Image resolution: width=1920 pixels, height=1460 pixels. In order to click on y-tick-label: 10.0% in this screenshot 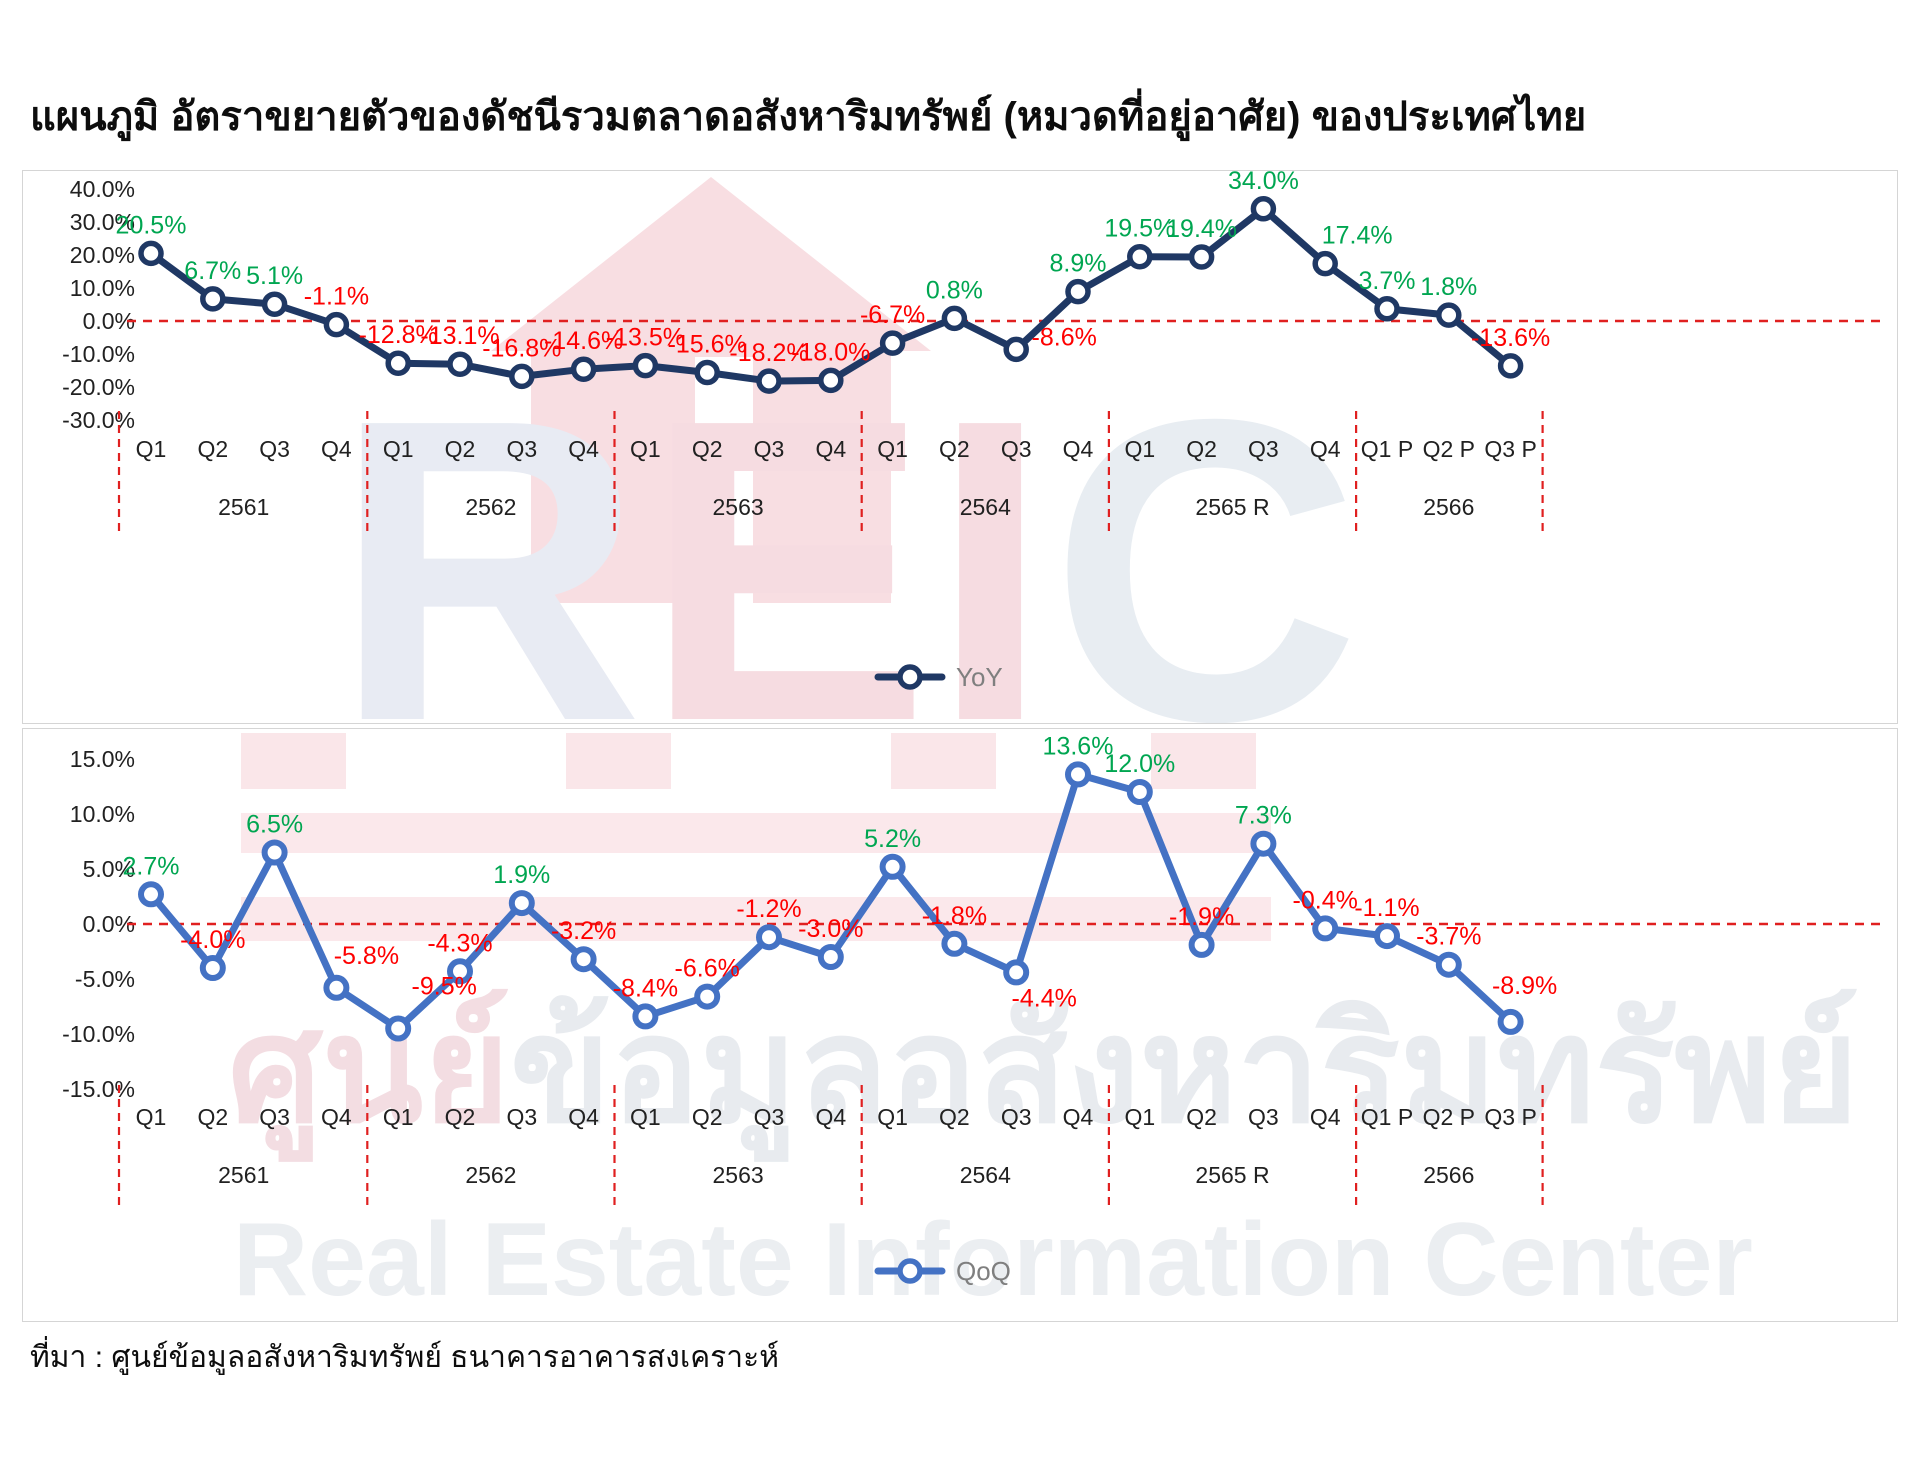, I will do `click(102, 814)`.